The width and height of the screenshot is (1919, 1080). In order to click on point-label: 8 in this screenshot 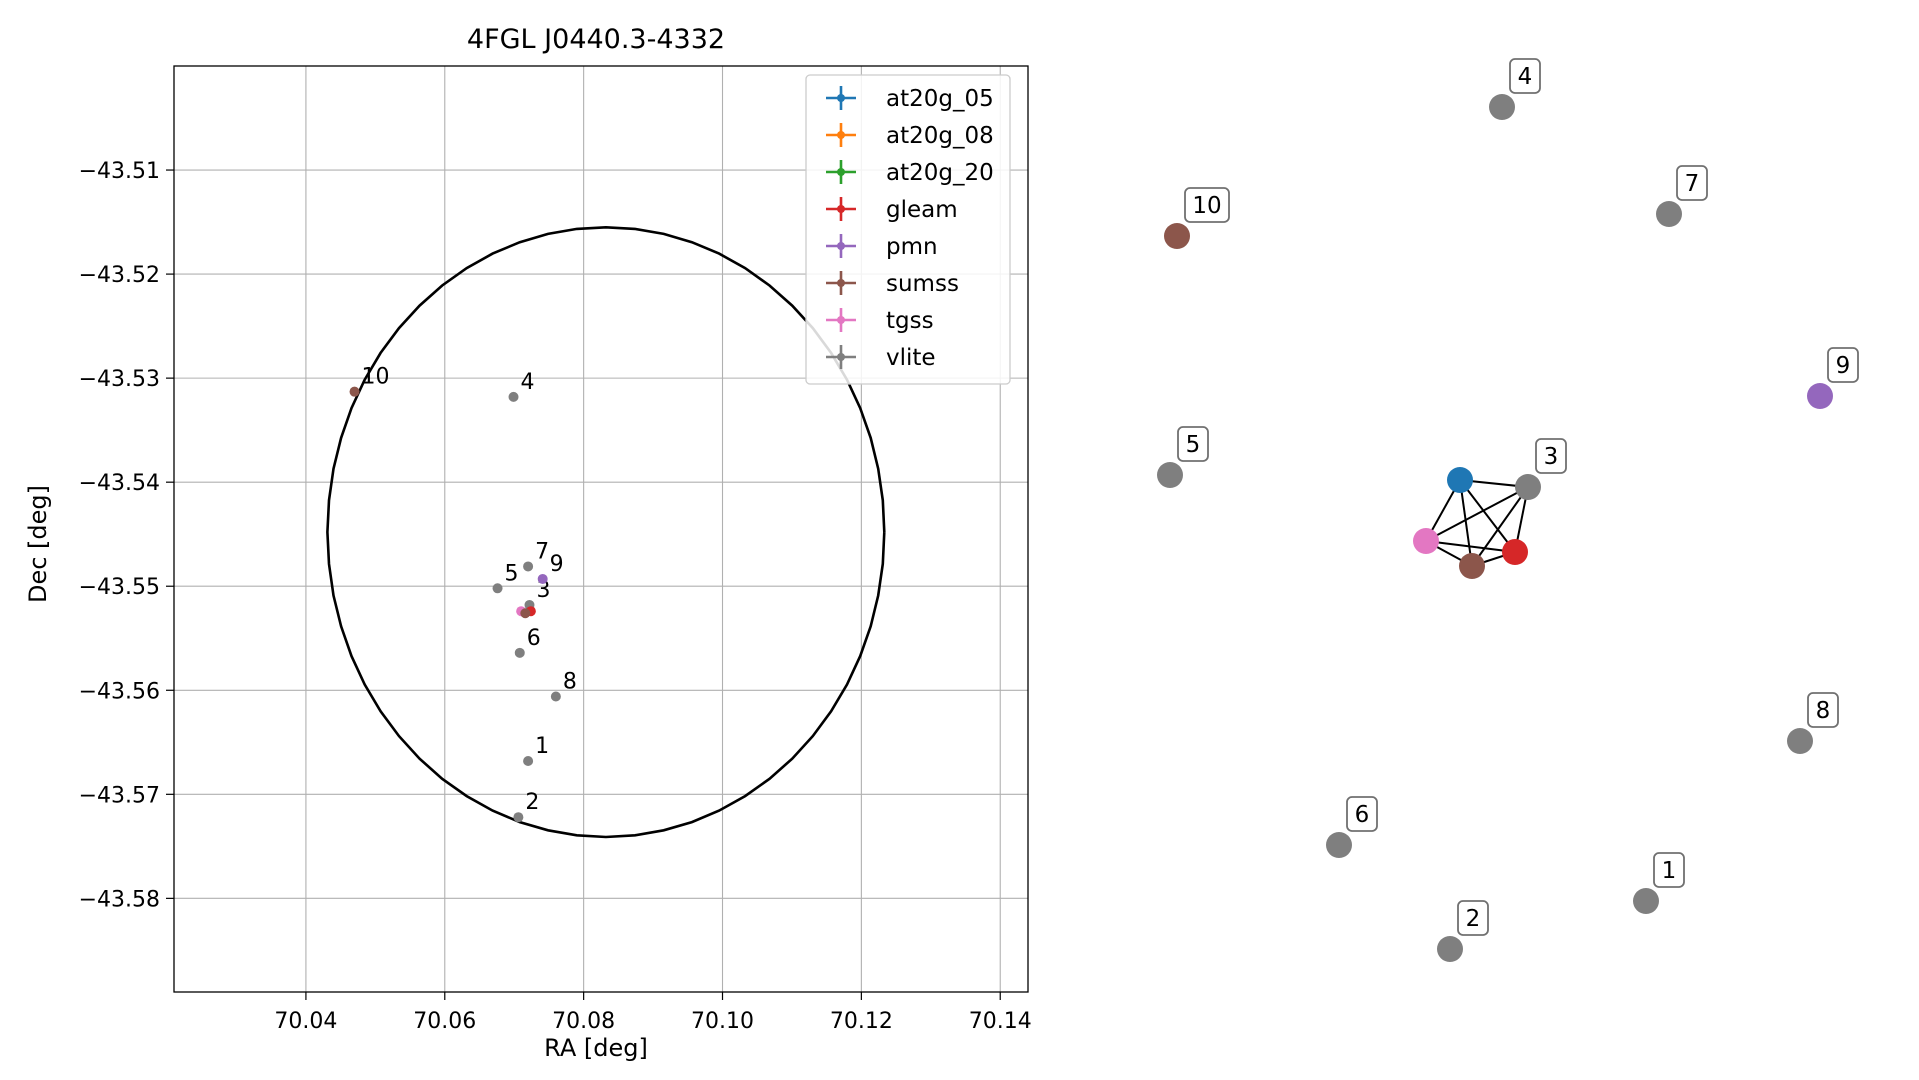, I will do `click(570, 682)`.